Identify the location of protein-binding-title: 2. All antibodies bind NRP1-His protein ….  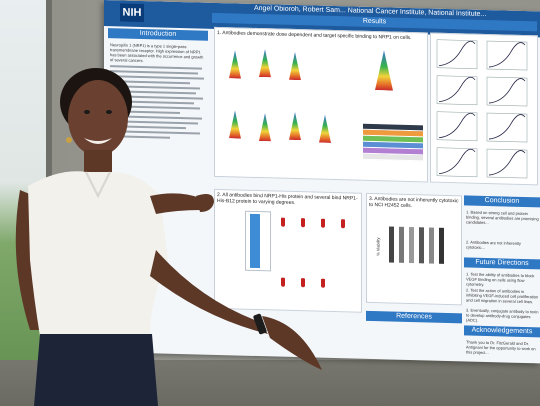
(287, 199).